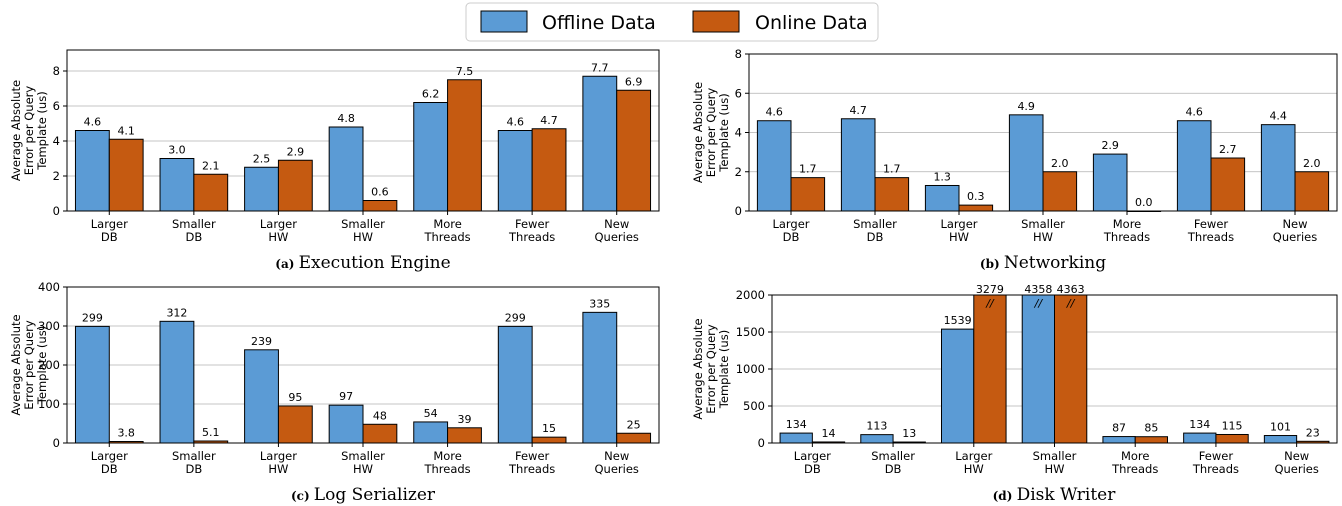 Image resolution: width=1342 pixels, height=506 pixels. What do you see at coordinates (1312, 163) in the screenshot?
I see `value-label-online-6: 2.0` at bounding box center [1312, 163].